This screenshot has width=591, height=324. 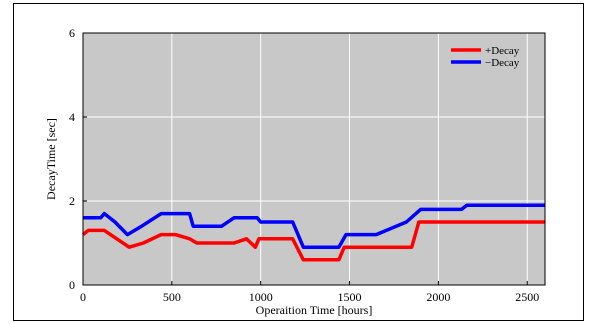 What do you see at coordinates (314, 310) in the screenshot?
I see `x-axis-label: Operaition Time [hours]` at bounding box center [314, 310].